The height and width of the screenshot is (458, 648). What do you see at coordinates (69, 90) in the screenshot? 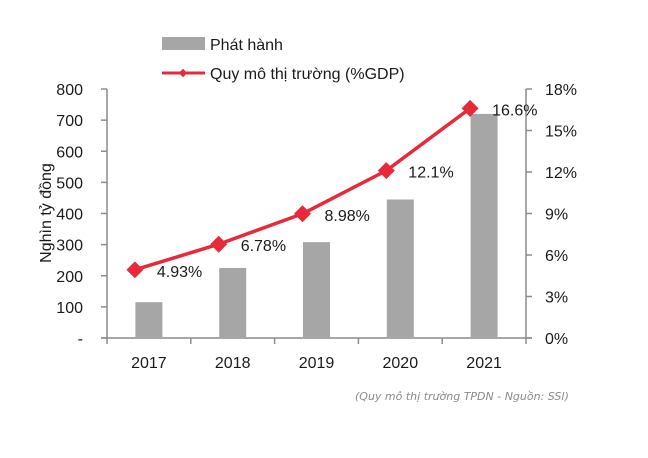
I see `y-left-tick-label: 800` at bounding box center [69, 90].